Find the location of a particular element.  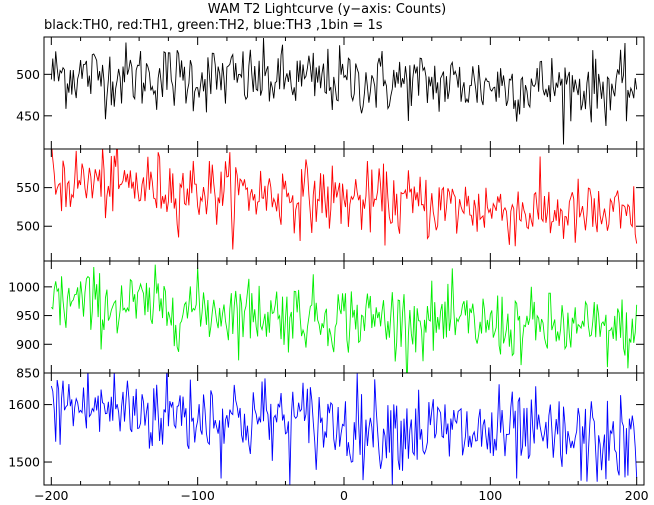

y-tick-label: 450 is located at coordinates (28, 115).